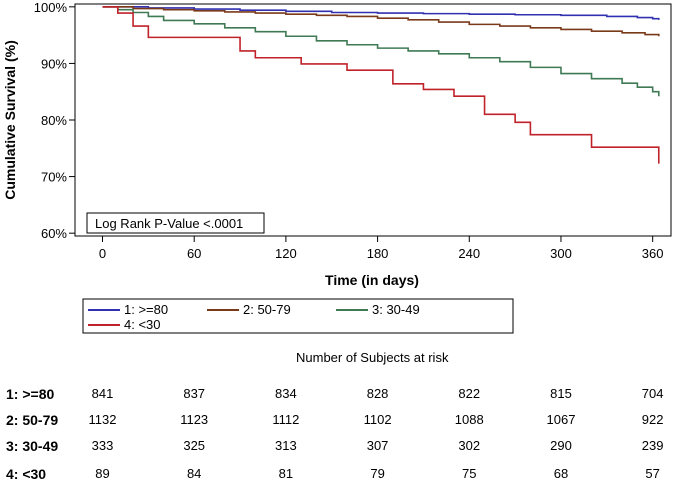 This screenshot has height=493, width=685. Describe the element at coordinates (102, 253) in the screenshot. I see `x-tick-label: 0` at that location.